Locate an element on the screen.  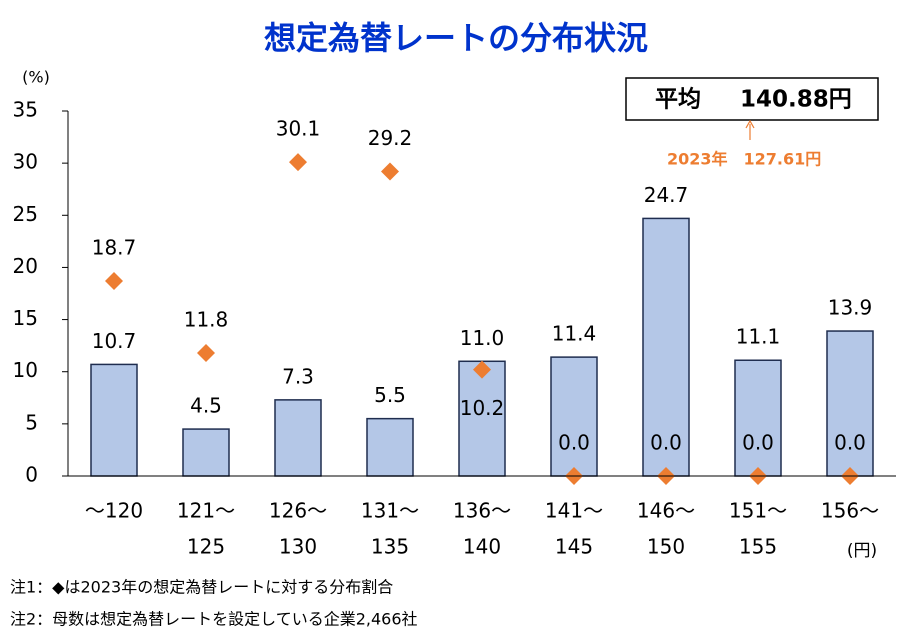
point-value-label: 30.1 is located at coordinates (298, 129).